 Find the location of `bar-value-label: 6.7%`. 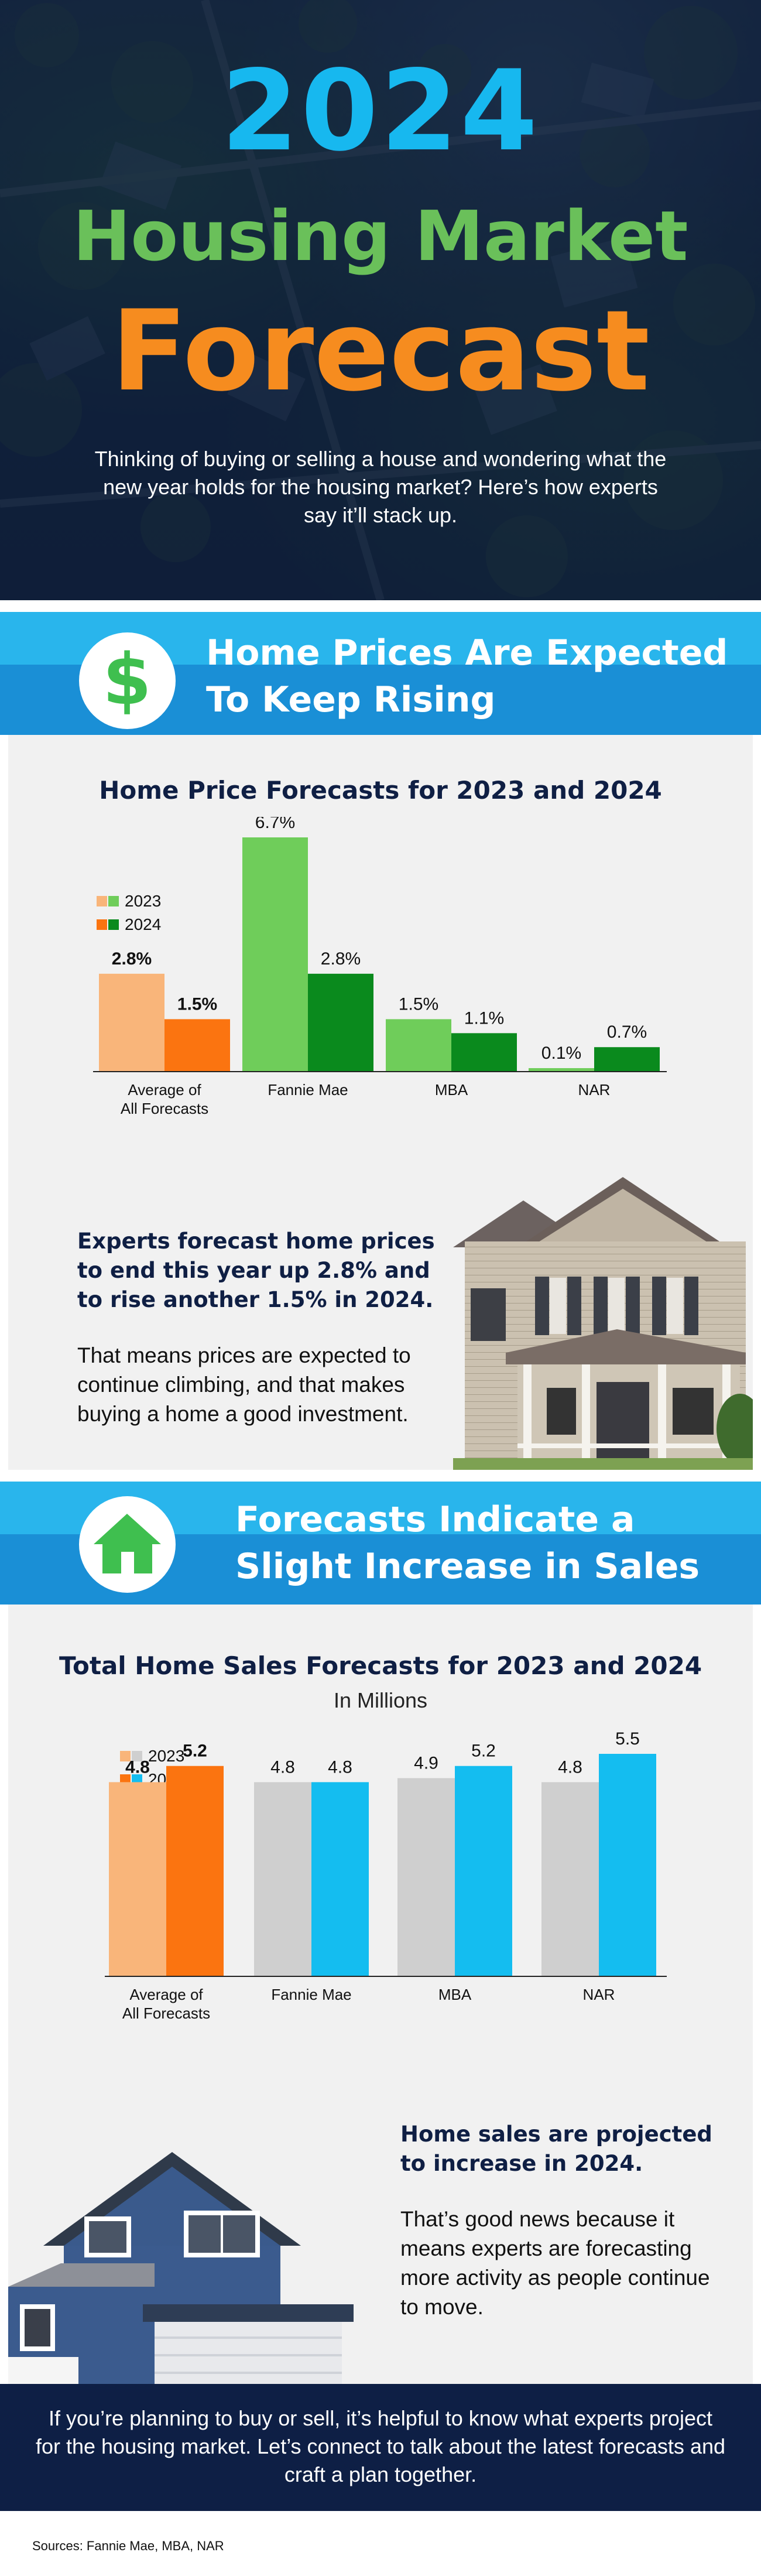

bar-value-label: 6.7% is located at coordinates (275, 824).